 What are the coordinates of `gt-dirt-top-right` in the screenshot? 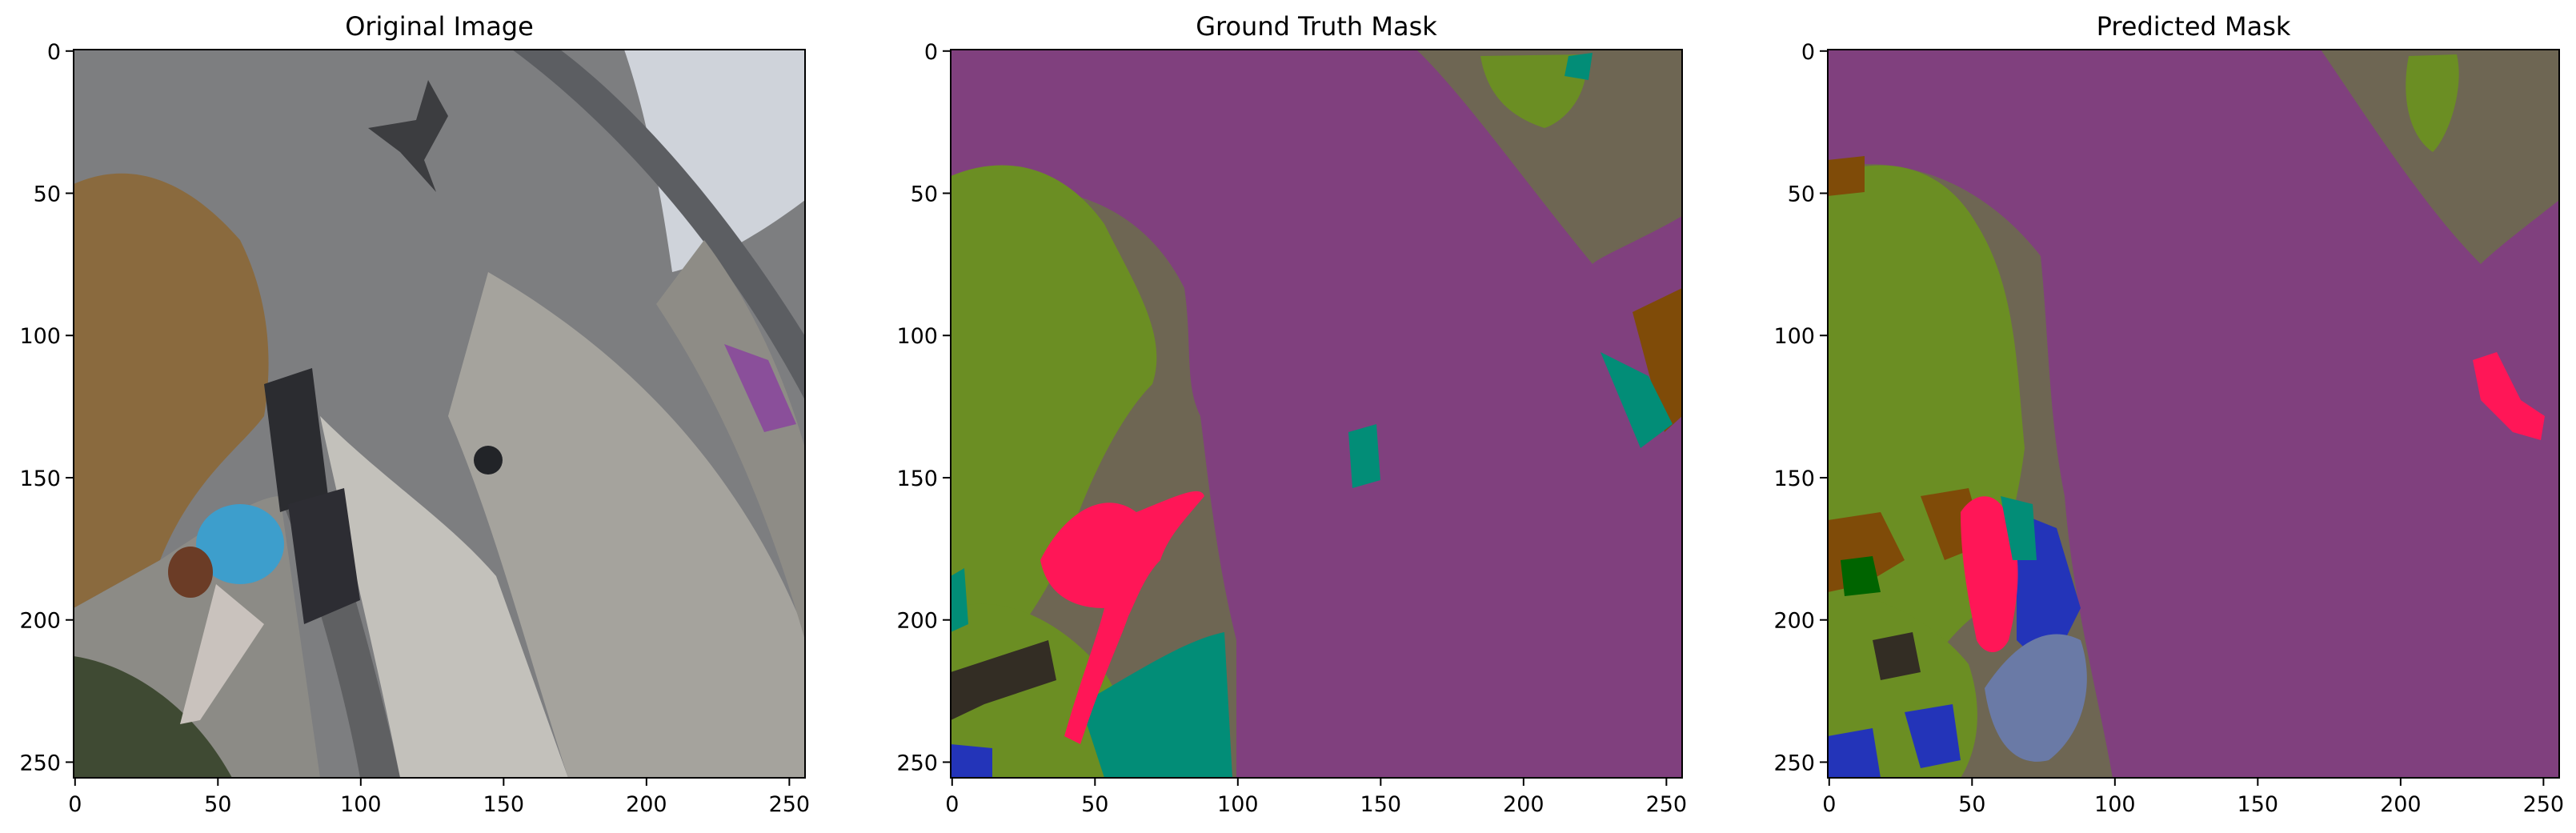 It's located at (1549, 157).